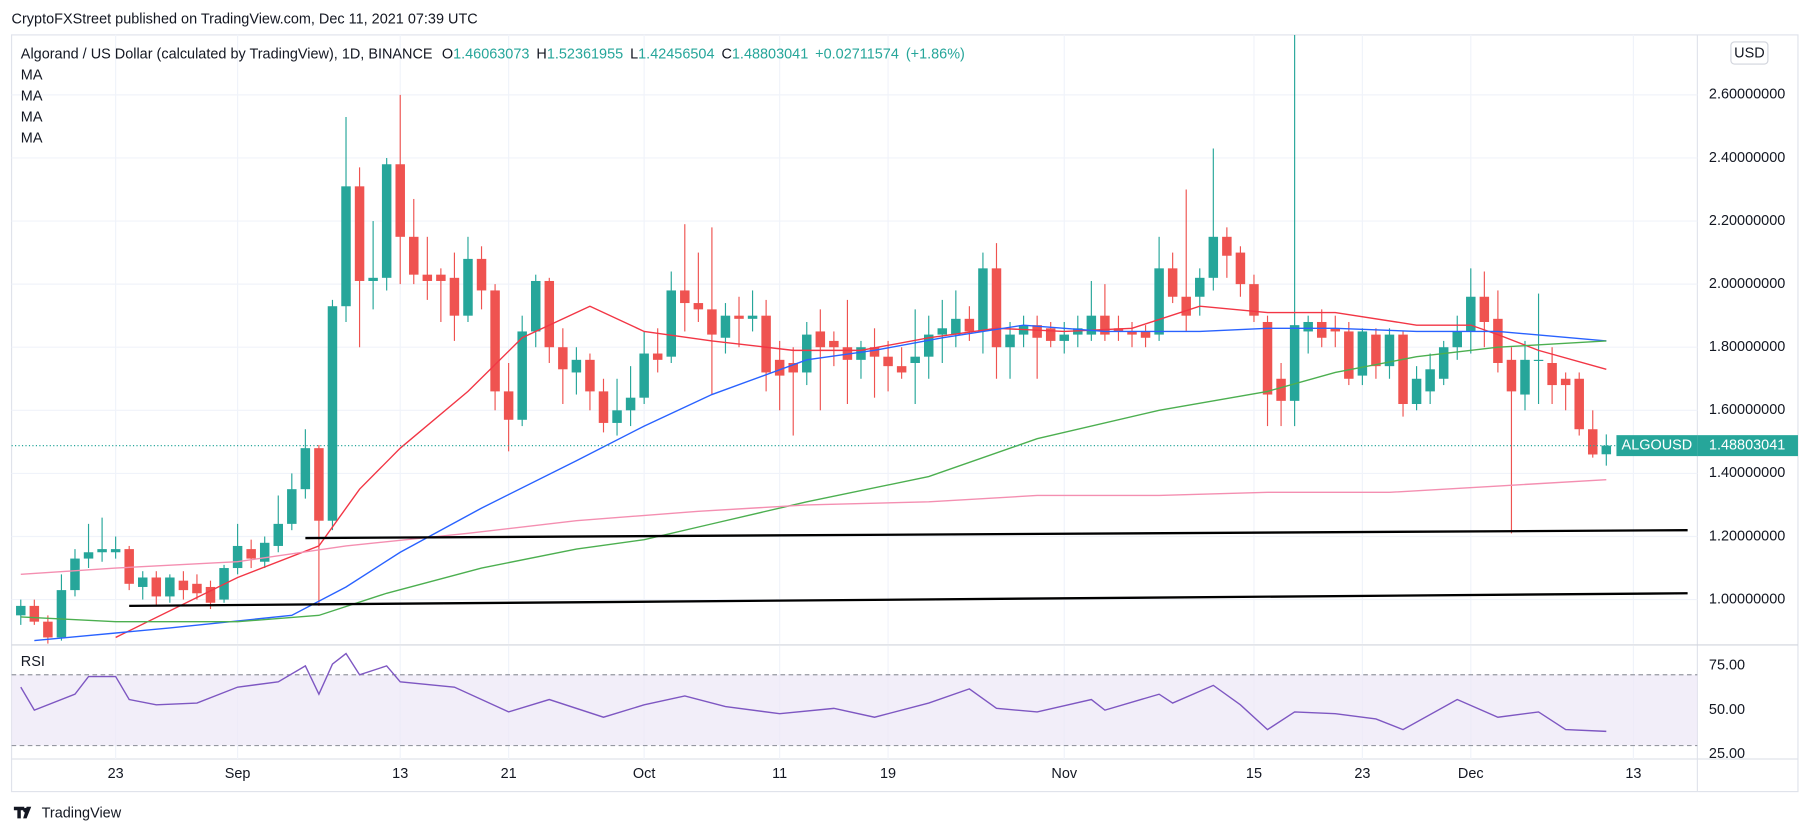  Describe the element at coordinates (857, 55) in the screenshot. I see `change-value: +0.02711574` at that location.